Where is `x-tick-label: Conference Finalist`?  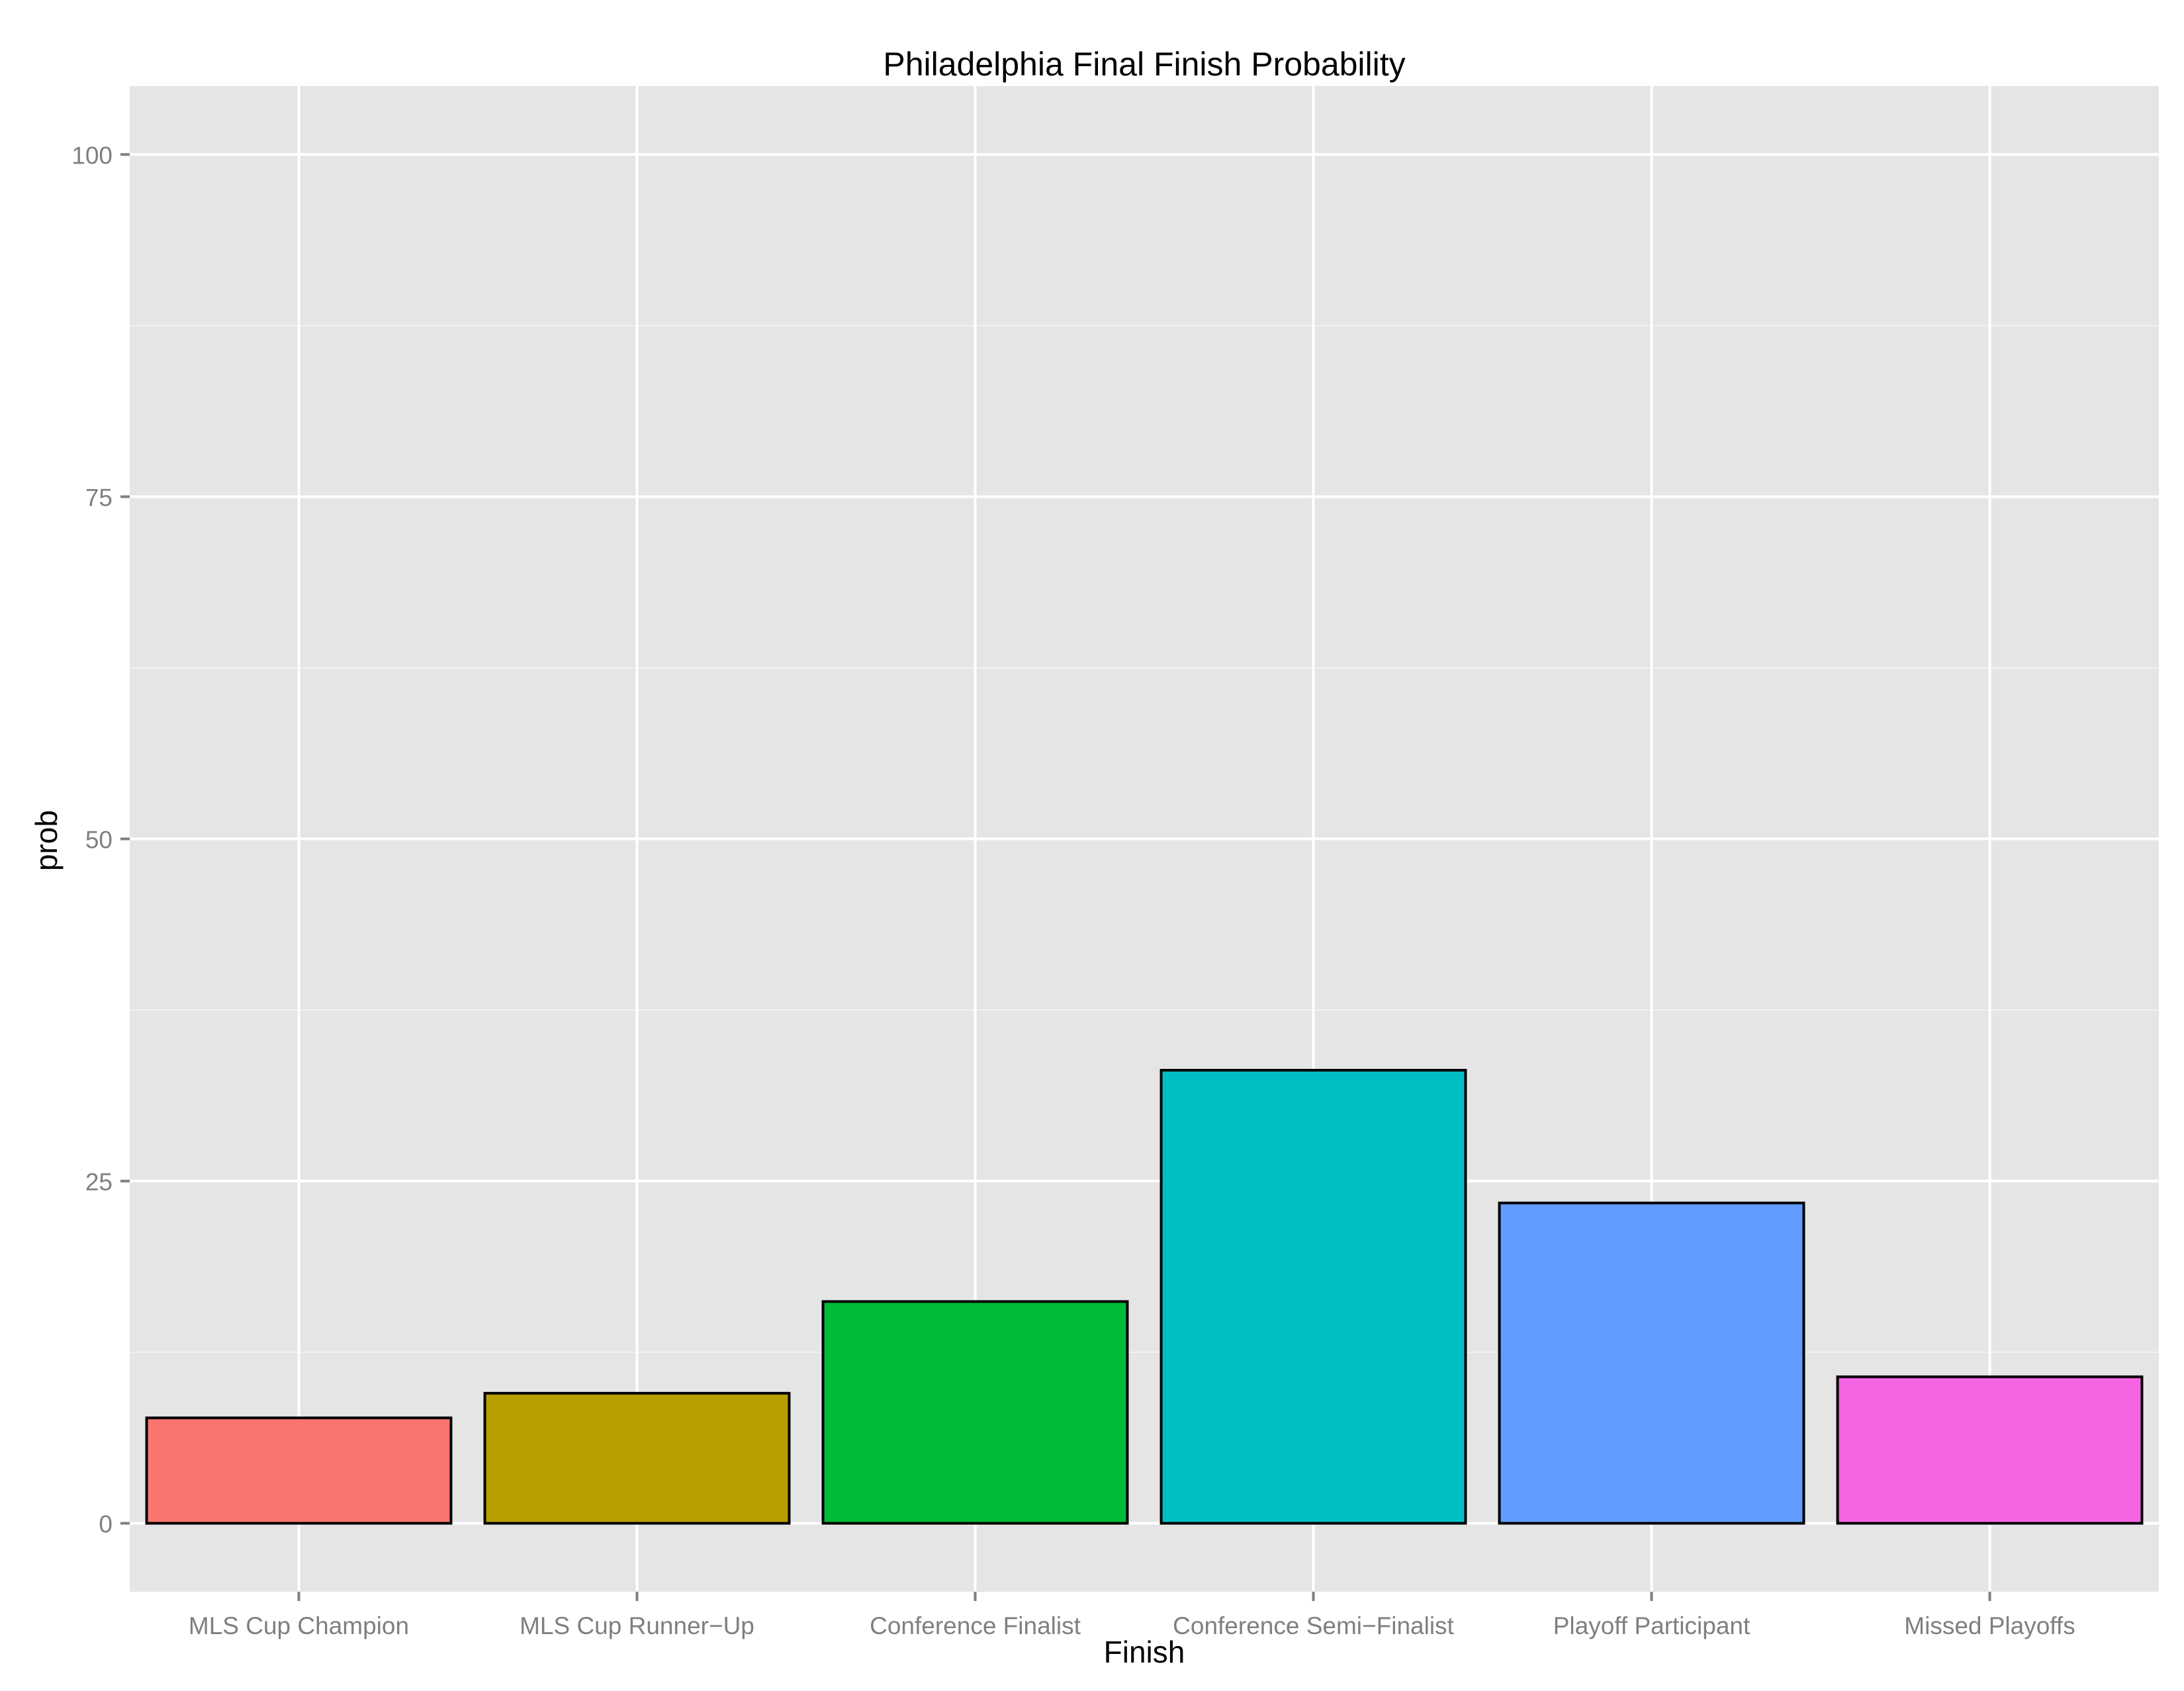 x-tick-label: Conference Finalist is located at coordinates (975, 1625).